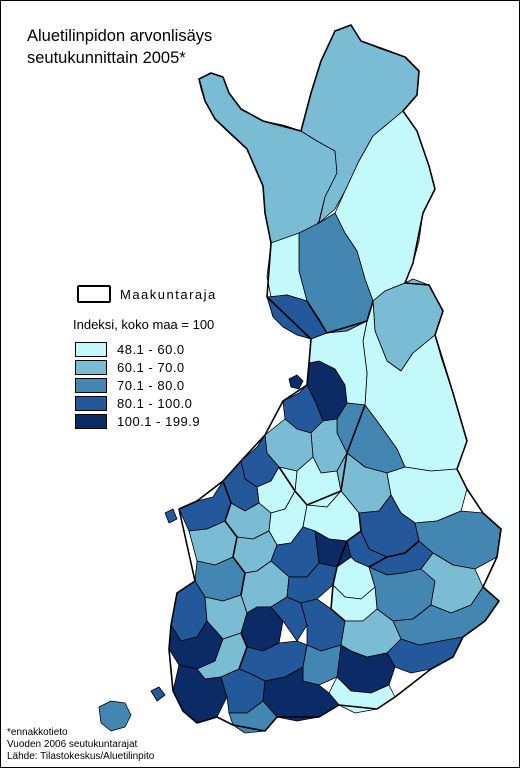 This screenshot has width=520, height=768. Describe the element at coordinates (151, 385) in the screenshot. I see `legend-class-label: 70.1 - 80.0` at that location.